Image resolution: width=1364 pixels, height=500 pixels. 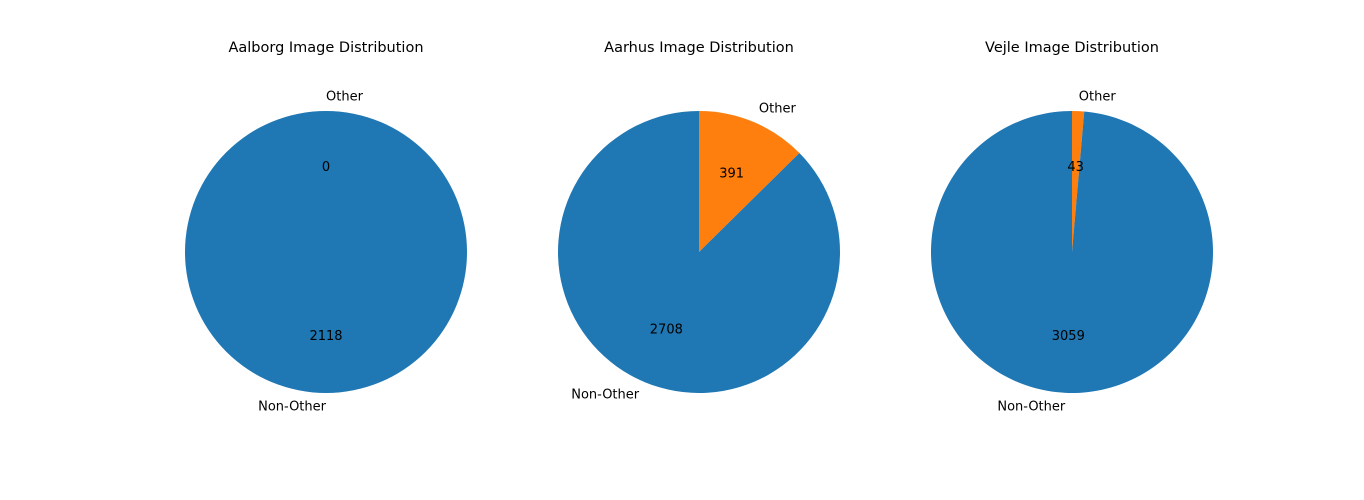 I want to click on slice-value-non-other: 3059, so click(x=1068, y=336).